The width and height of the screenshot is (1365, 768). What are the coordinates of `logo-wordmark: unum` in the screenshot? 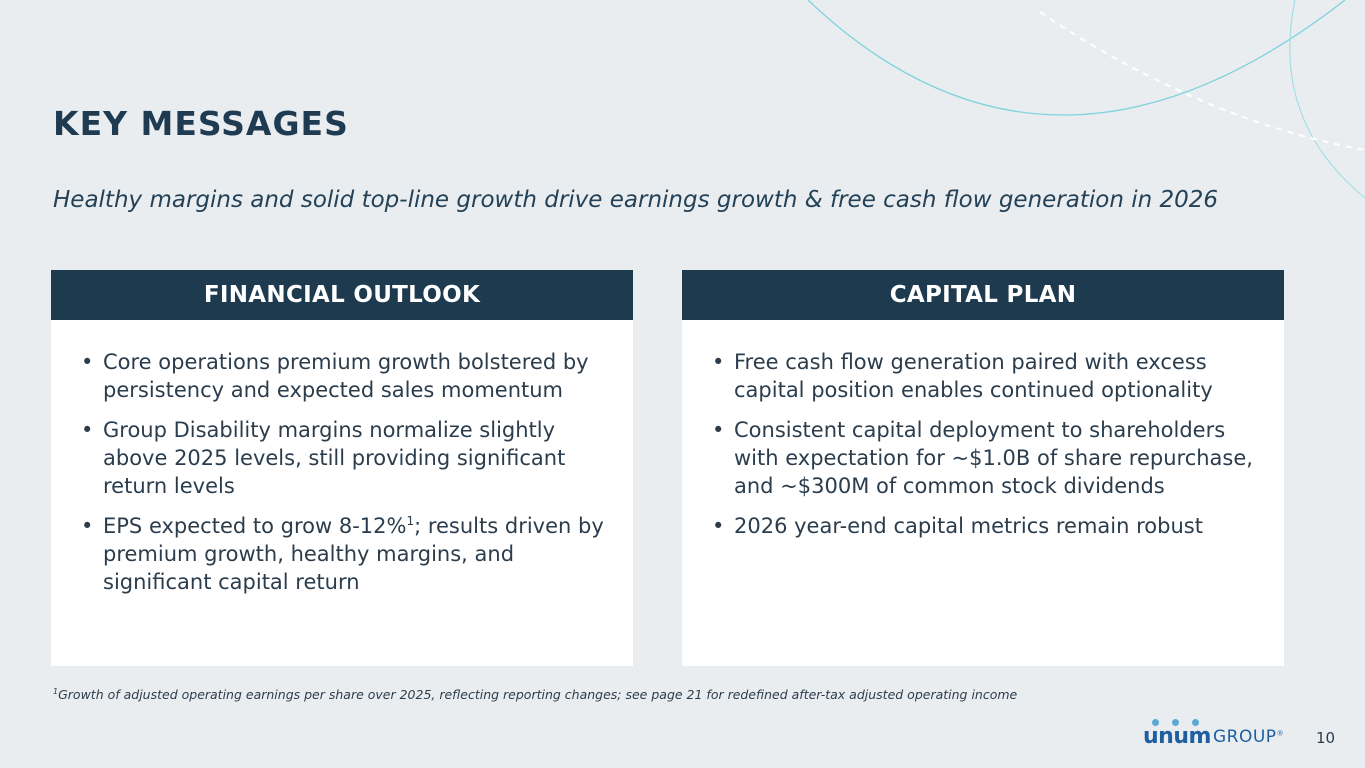 It's located at (1177, 736).